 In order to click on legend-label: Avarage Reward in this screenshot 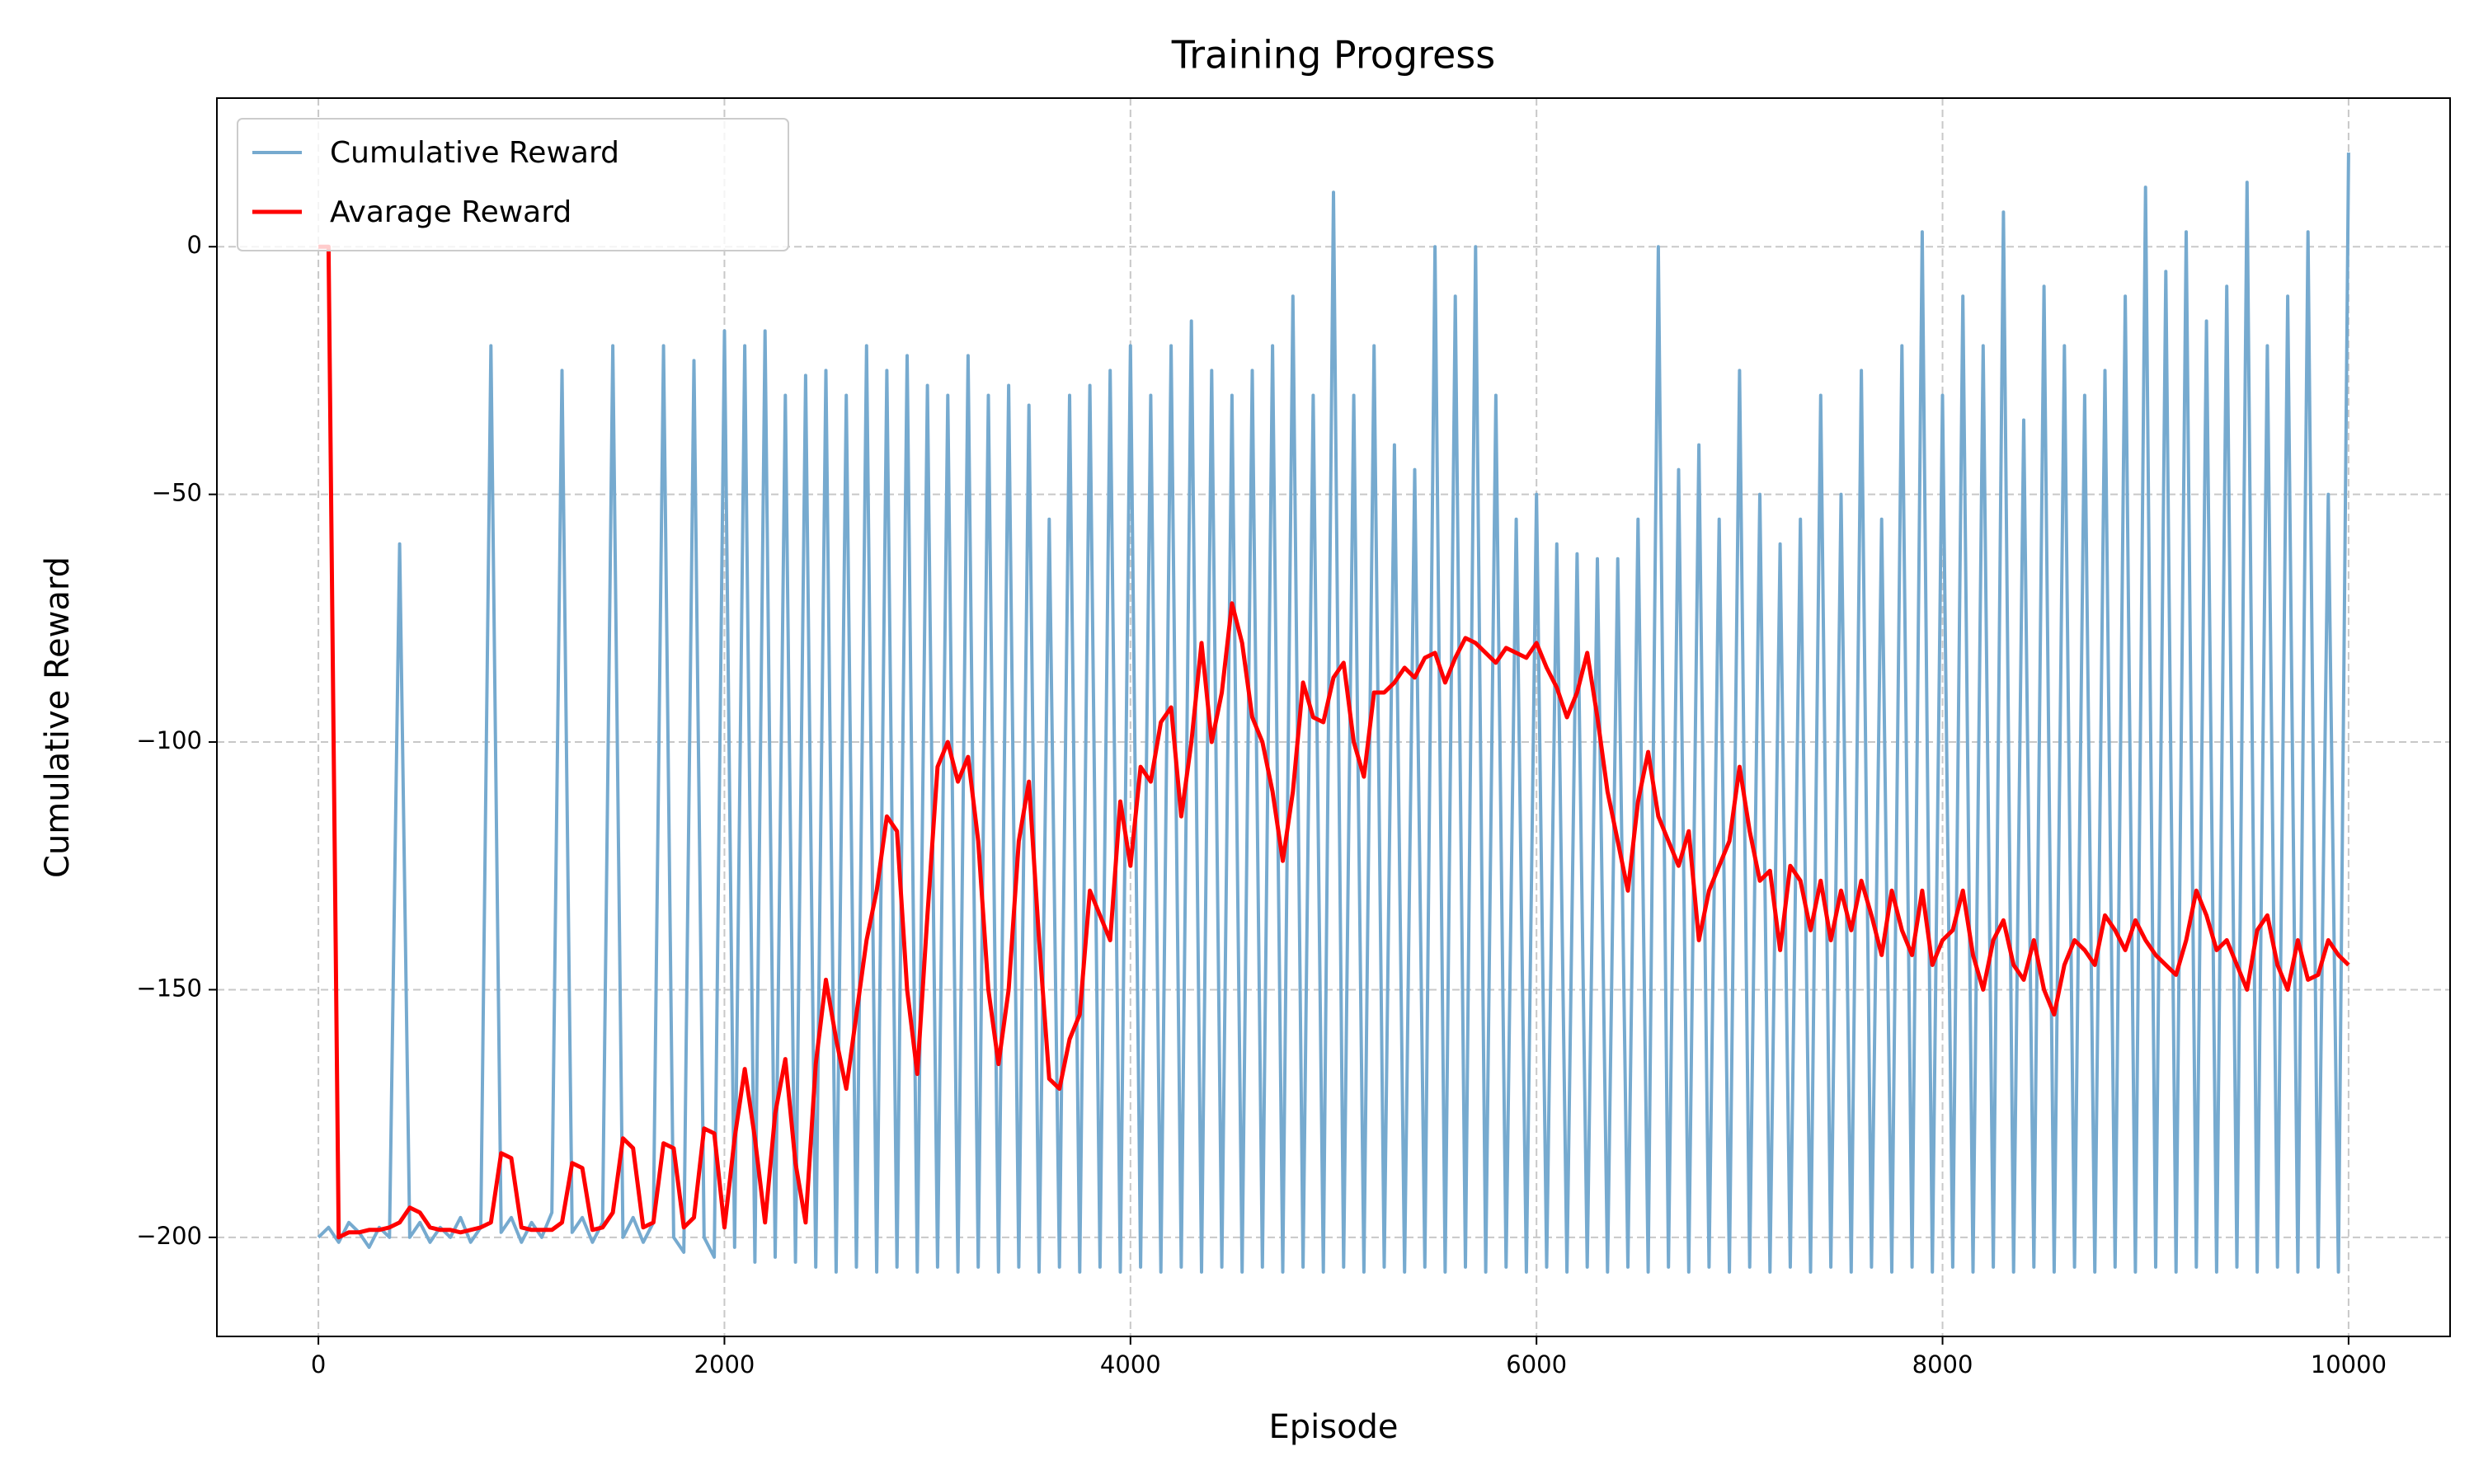, I will do `click(450, 212)`.